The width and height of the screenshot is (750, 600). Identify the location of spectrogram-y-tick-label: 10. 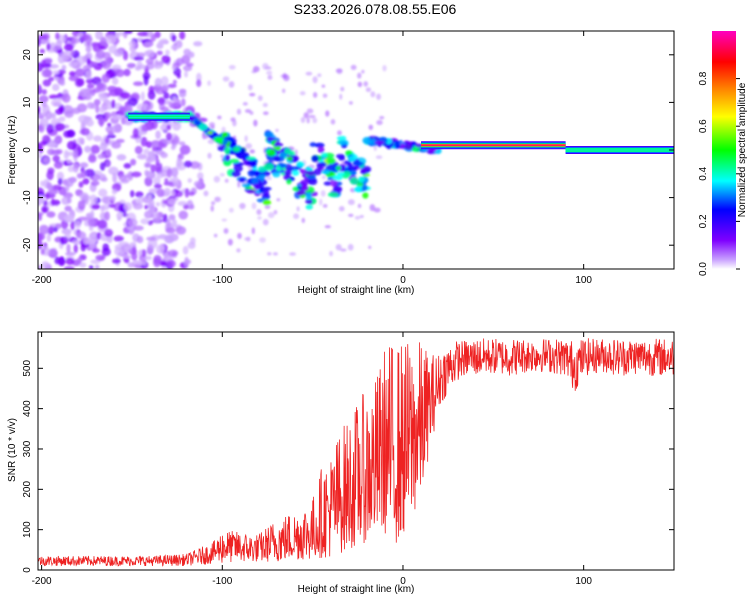
(27, 102).